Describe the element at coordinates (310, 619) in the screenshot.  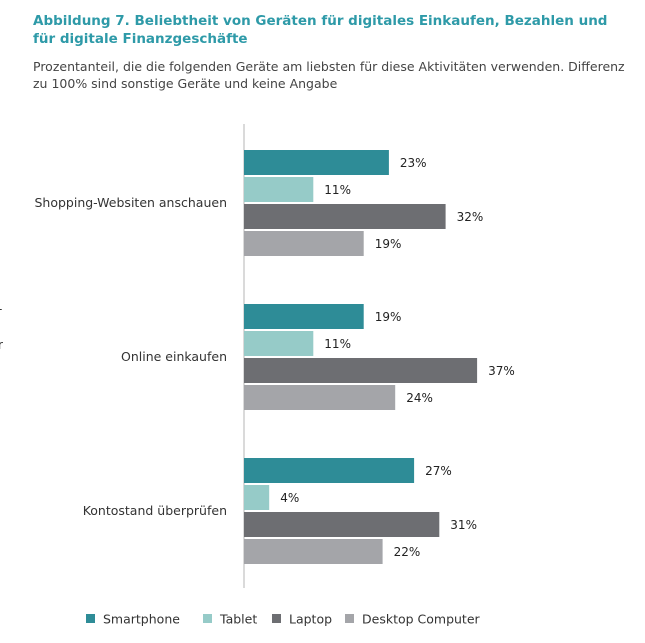
I see `legend-label: Laptop` at that location.